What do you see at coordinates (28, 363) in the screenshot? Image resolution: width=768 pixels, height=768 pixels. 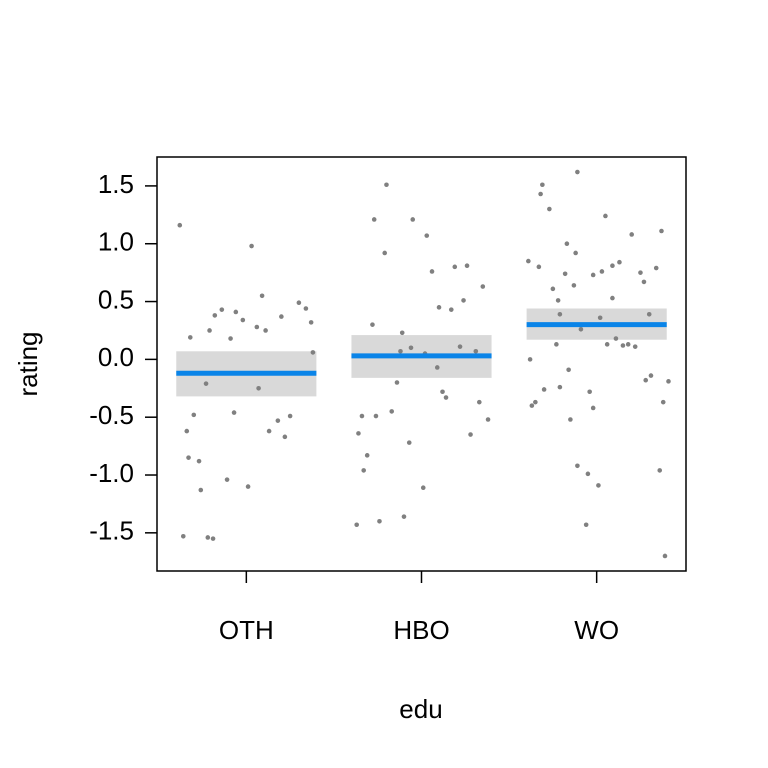 I see `y-axis-label: rating` at bounding box center [28, 363].